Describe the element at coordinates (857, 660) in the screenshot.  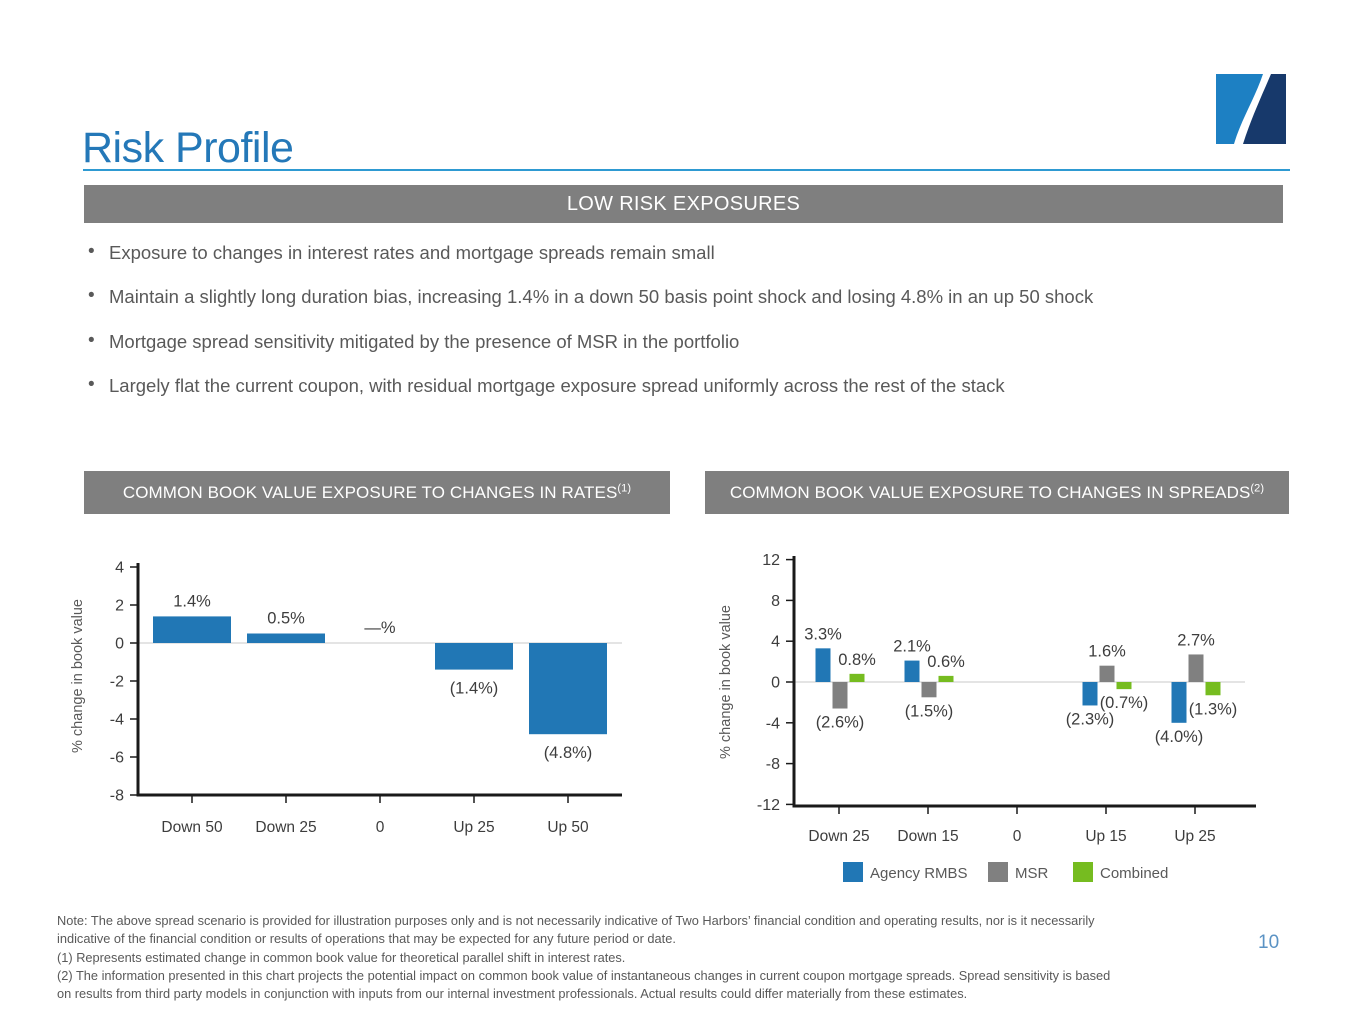
I see `value-label: 0.8%` at that location.